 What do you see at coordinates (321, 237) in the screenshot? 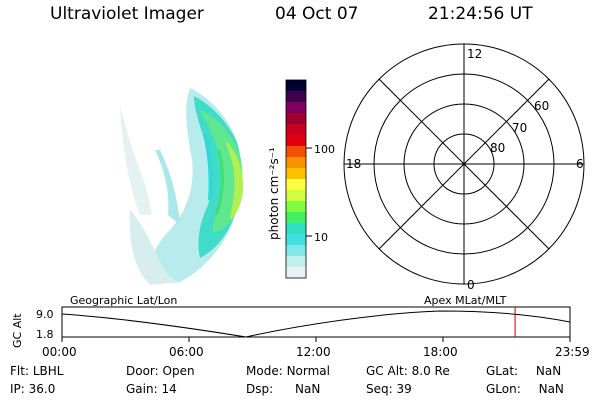
I see `colorbar-tick-10: 10` at bounding box center [321, 237].